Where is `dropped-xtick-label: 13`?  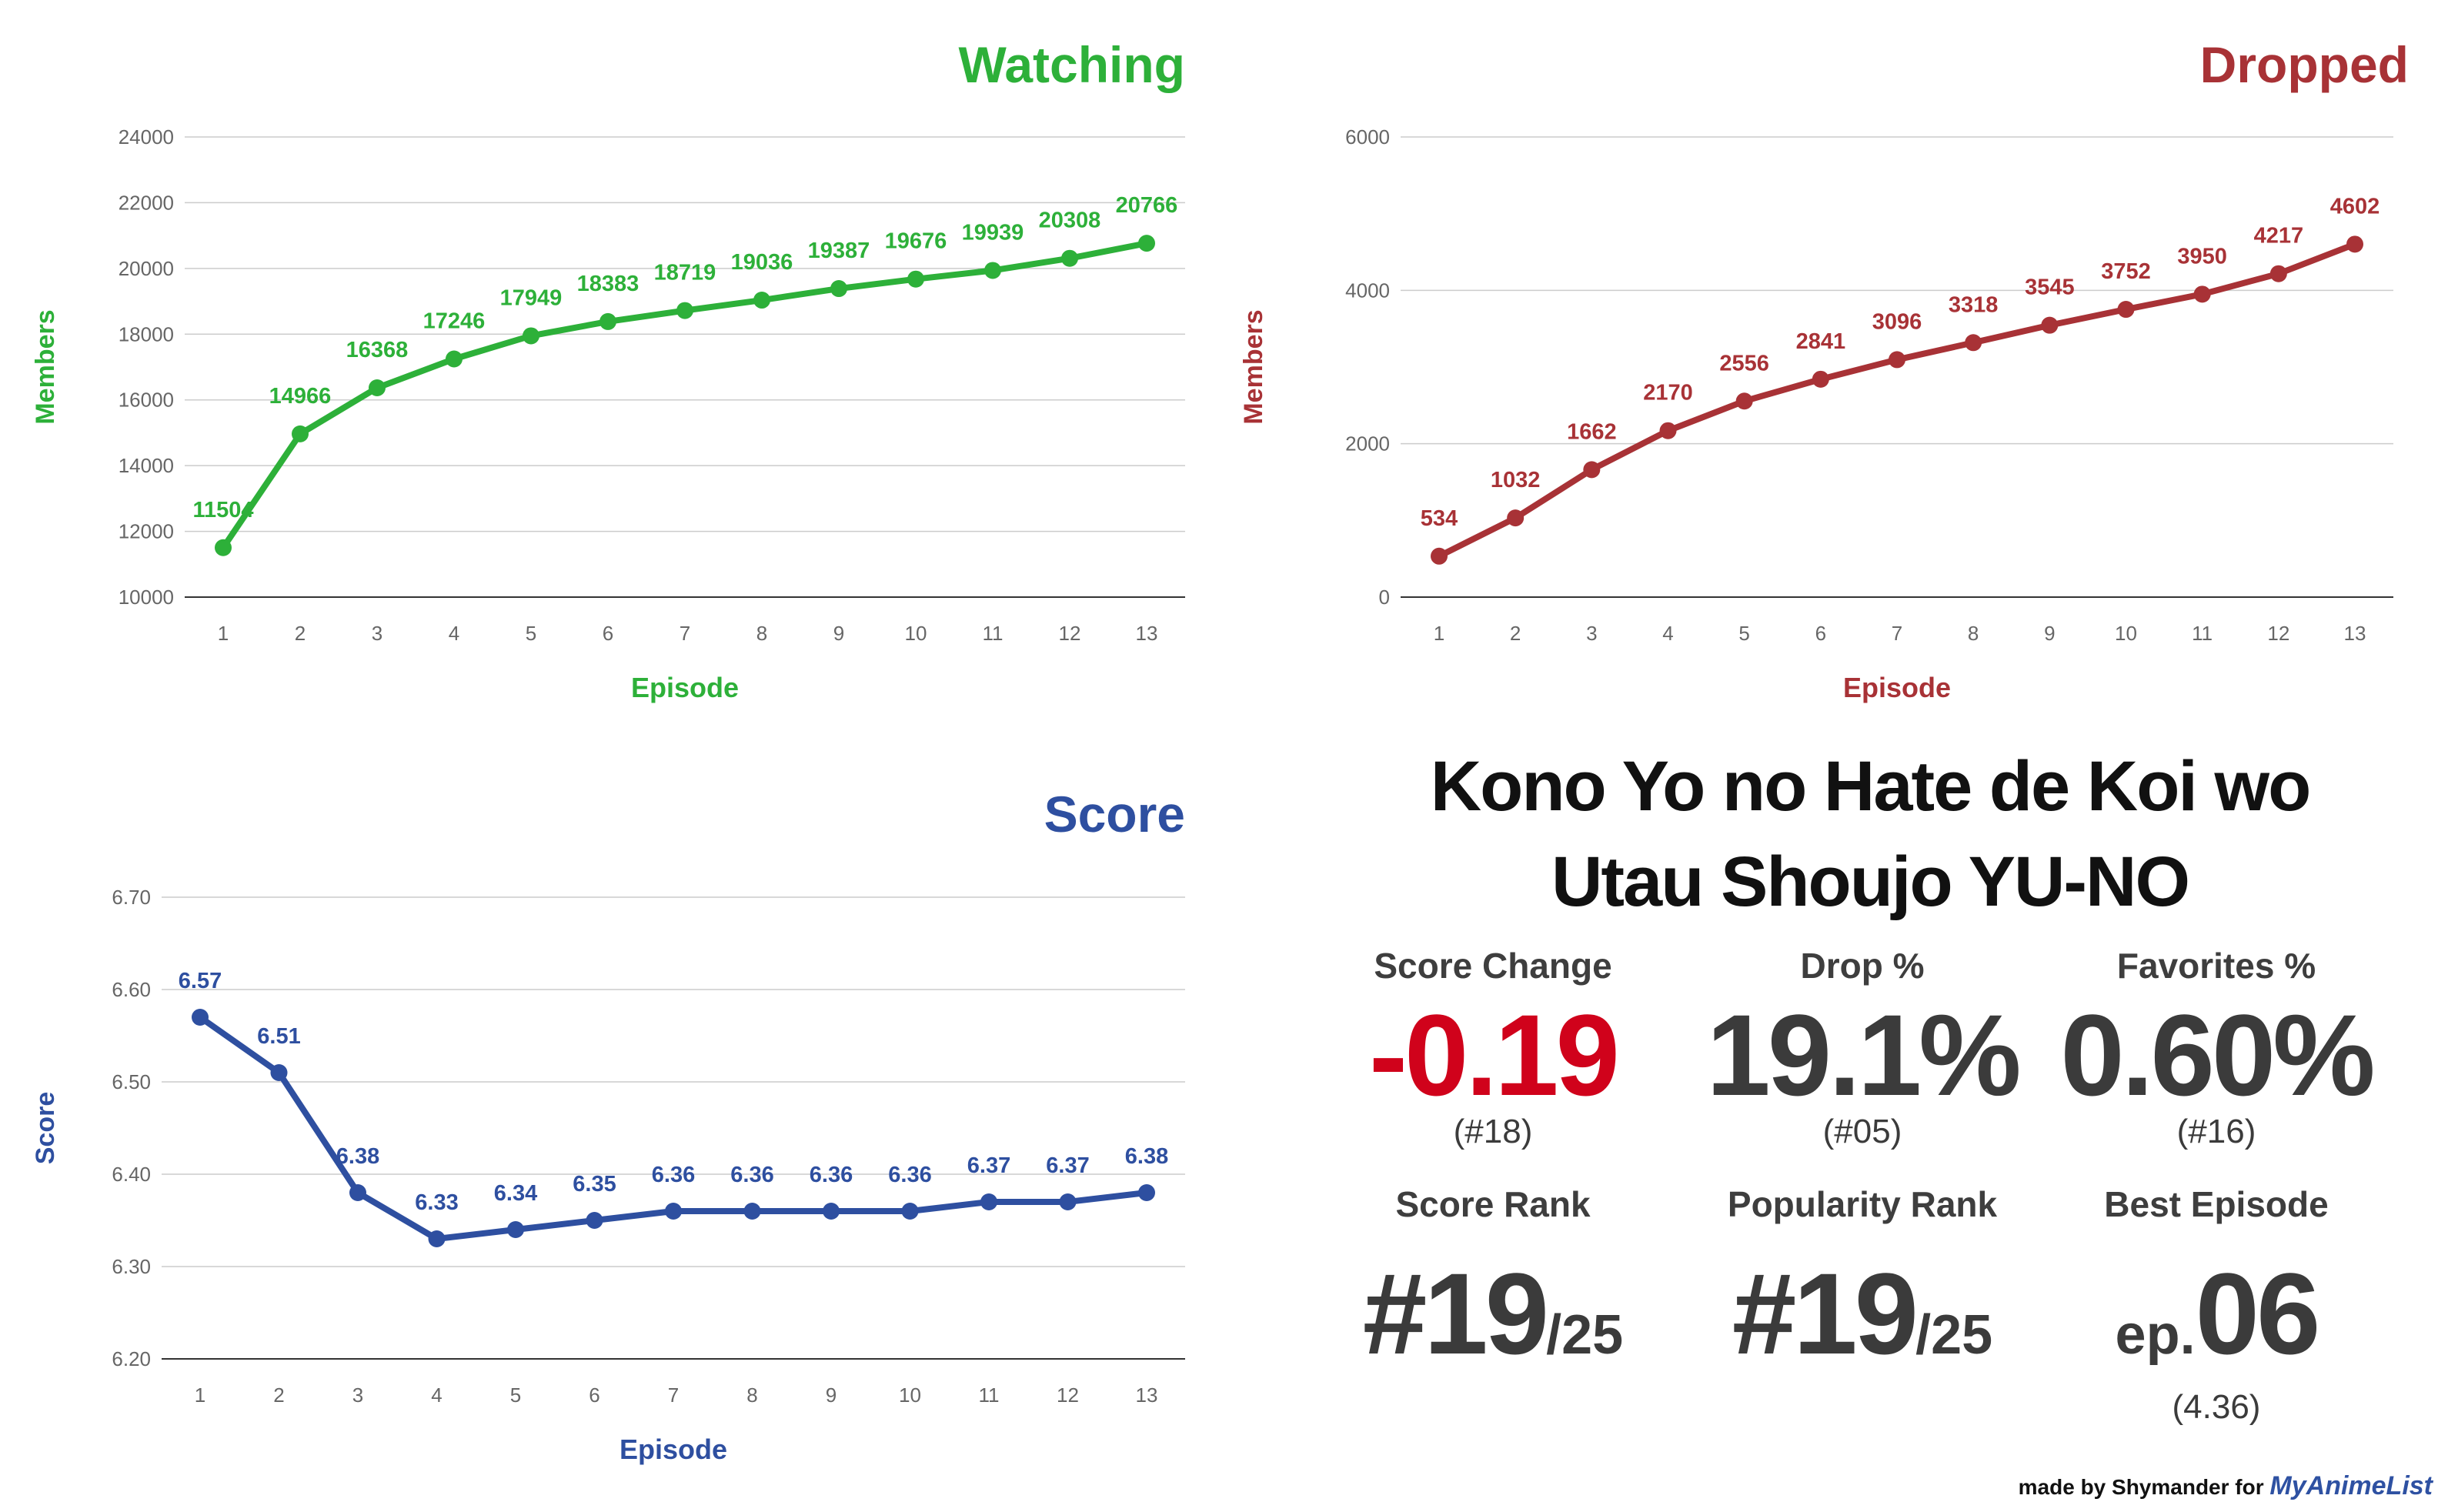
dropped-xtick-label: 13 is located at coordinates (2355, 633).